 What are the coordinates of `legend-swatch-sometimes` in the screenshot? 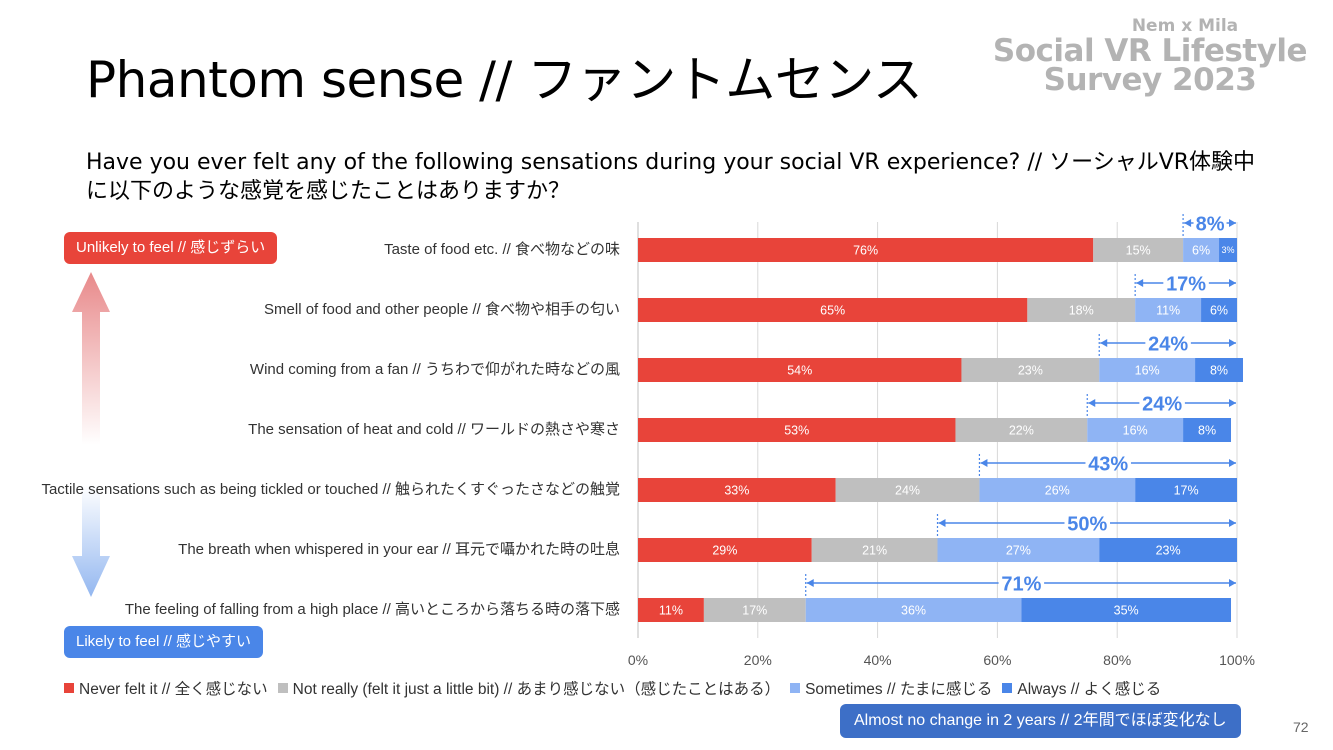 It's located at (795, 688).